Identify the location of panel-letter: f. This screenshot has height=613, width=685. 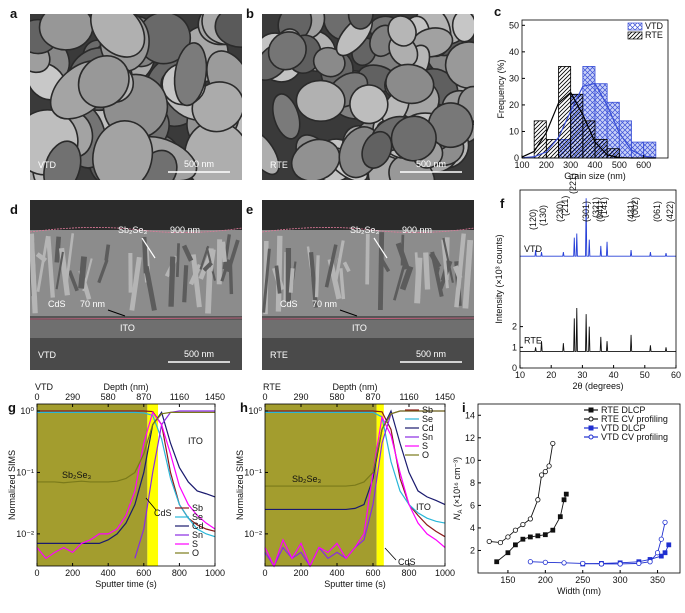
(502, 203).